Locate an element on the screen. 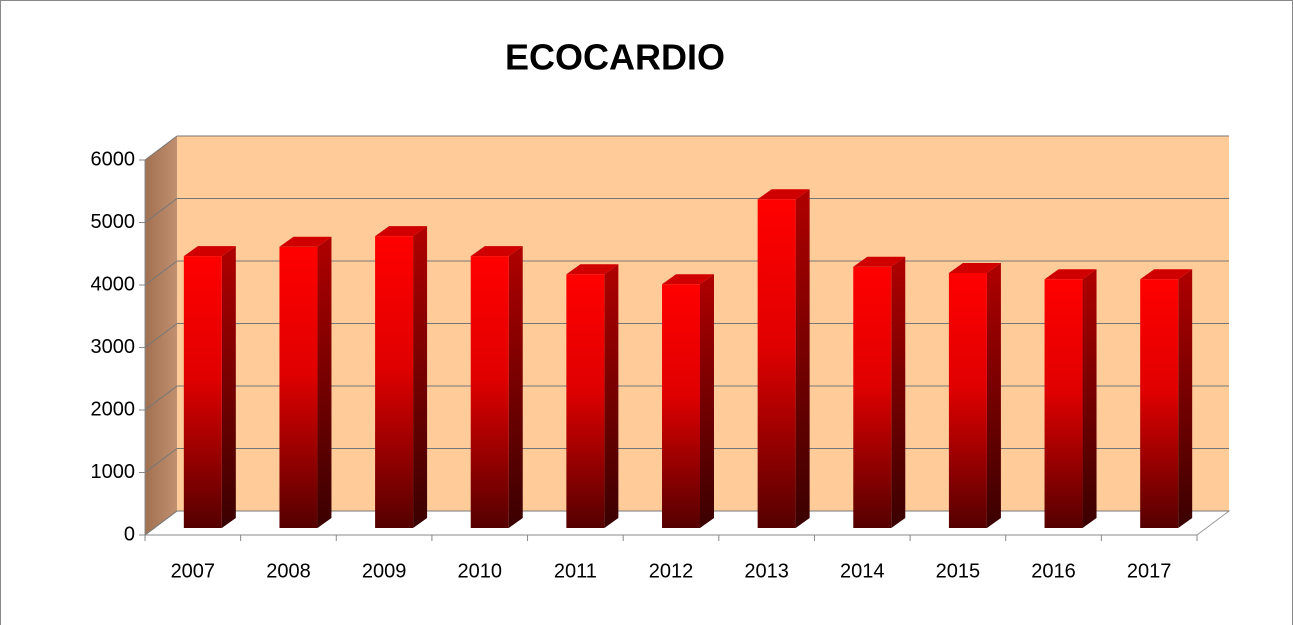 Image resolution: width=1293 pixels, height=625 pixels. x-tick-label: 2014 is located at coordinates (862, 571).